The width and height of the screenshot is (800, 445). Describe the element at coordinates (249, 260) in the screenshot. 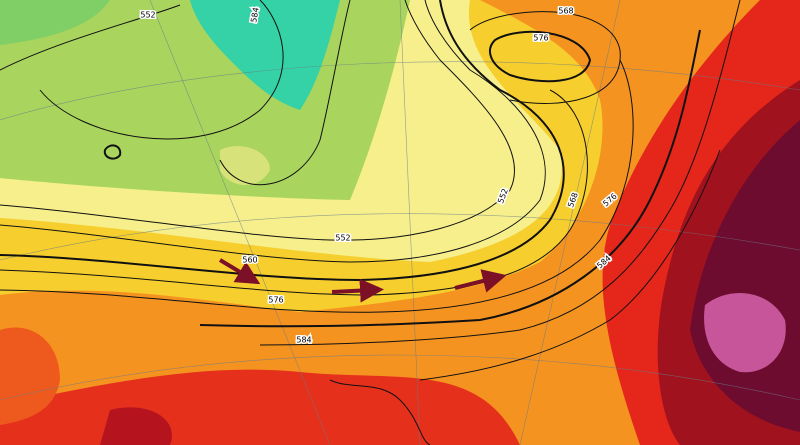

I see `contour-label: 560` at that location.